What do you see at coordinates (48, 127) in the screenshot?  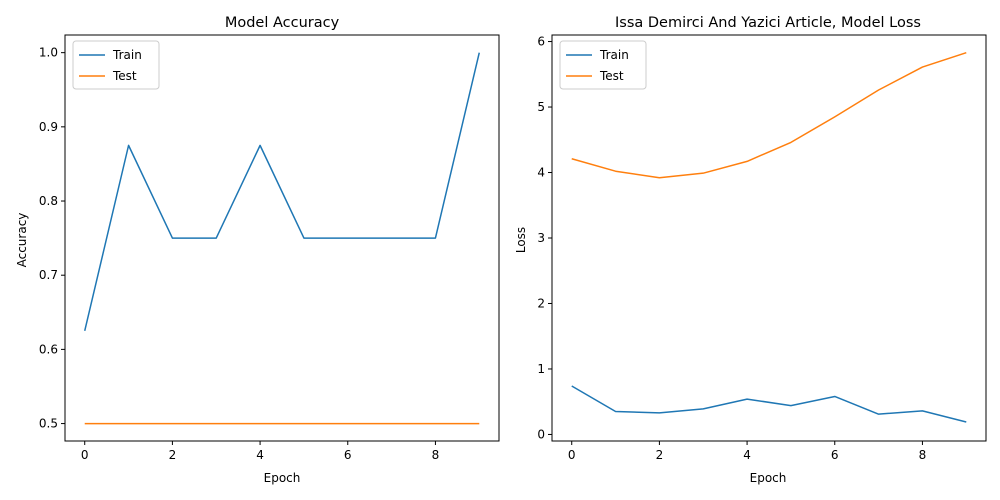 I see `y-tick-label: 0.9` at bounding box center [48, 127].